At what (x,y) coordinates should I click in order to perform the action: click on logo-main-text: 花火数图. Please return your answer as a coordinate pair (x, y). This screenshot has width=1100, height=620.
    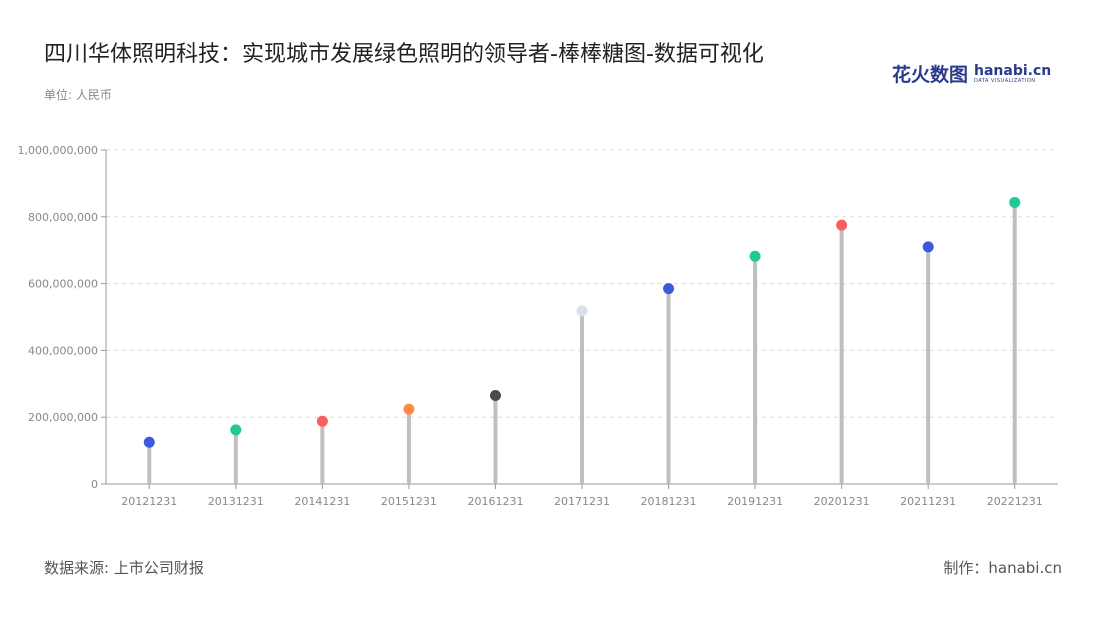
    Looking at the image, I should click on (930, 75).